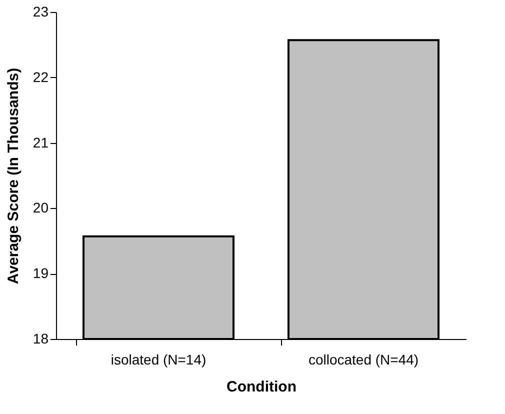  Describe the element at coordinates (261, 387) in the screenshot. I see `x-axis-title: Condition` at that location.